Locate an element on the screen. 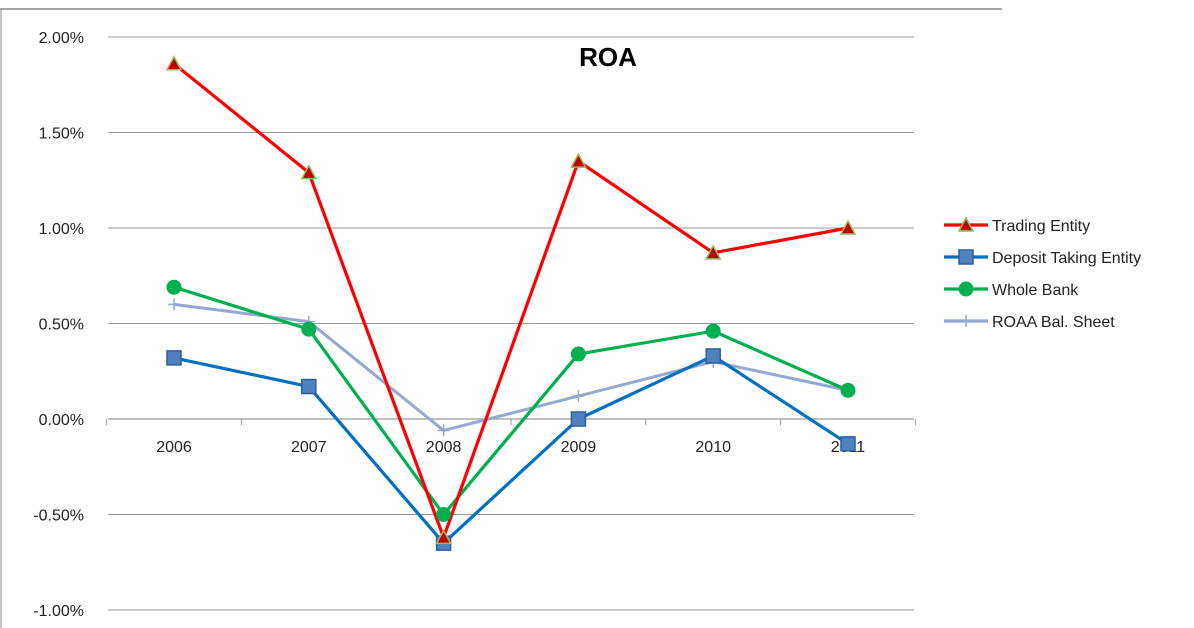 This screenshot has height=628, width=1194. y-tick-label: 0.00% is located at coordinates (61, 420).